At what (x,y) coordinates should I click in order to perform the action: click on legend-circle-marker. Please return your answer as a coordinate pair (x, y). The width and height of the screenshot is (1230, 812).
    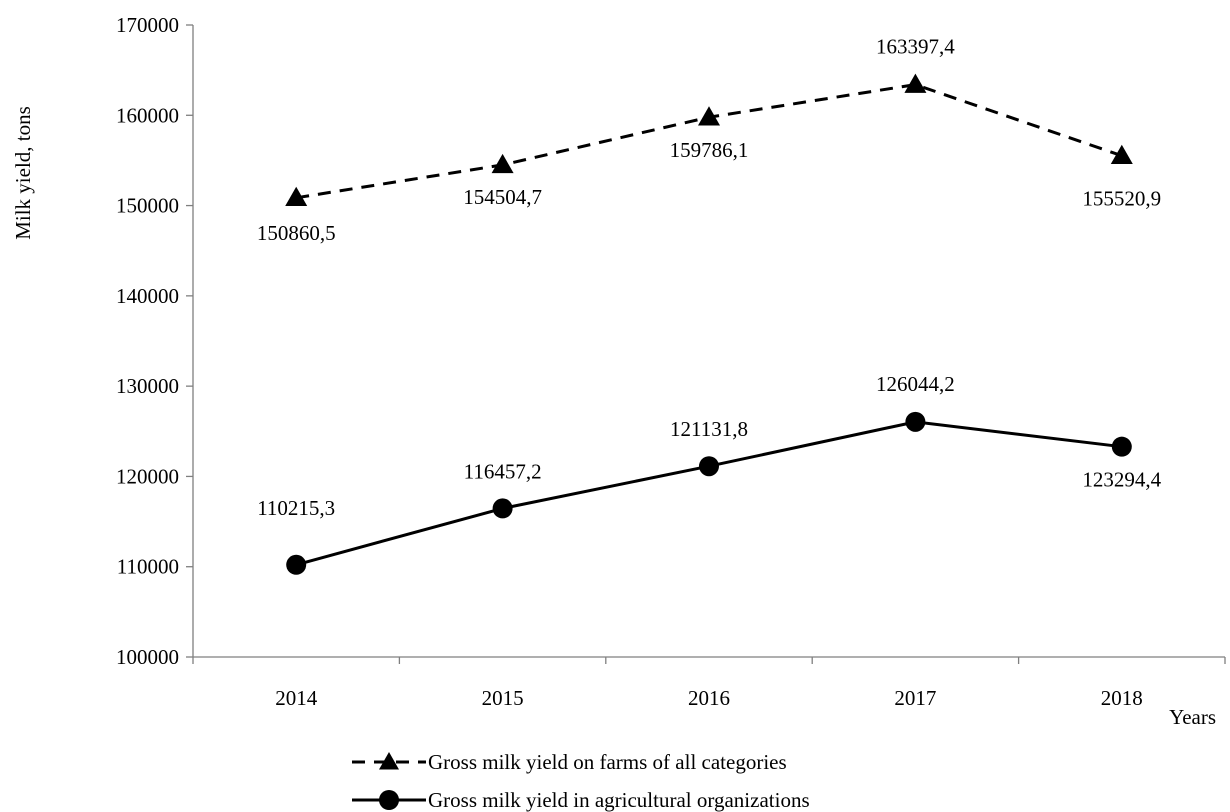
    Looking at the image, I should click on (389, 800).